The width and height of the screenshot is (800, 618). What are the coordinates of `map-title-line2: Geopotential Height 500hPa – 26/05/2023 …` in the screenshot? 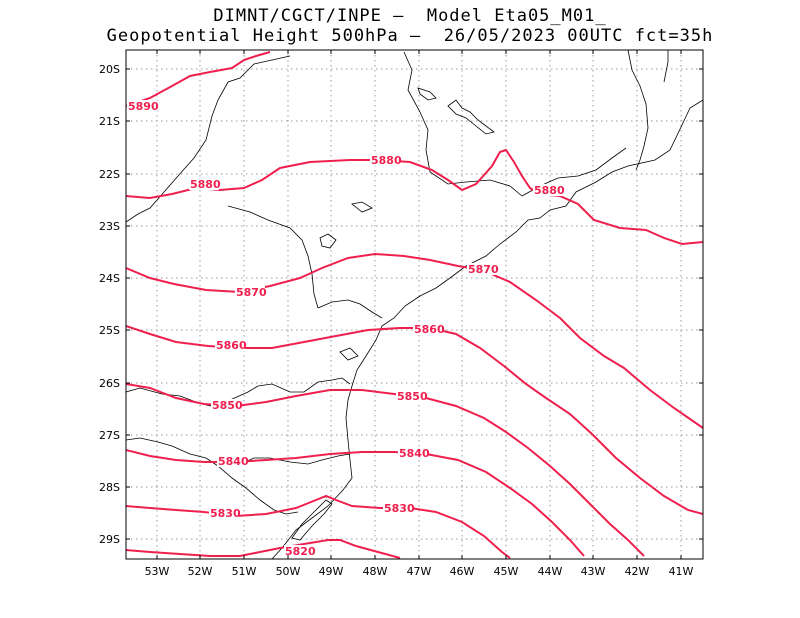 It's located at (410, 36).